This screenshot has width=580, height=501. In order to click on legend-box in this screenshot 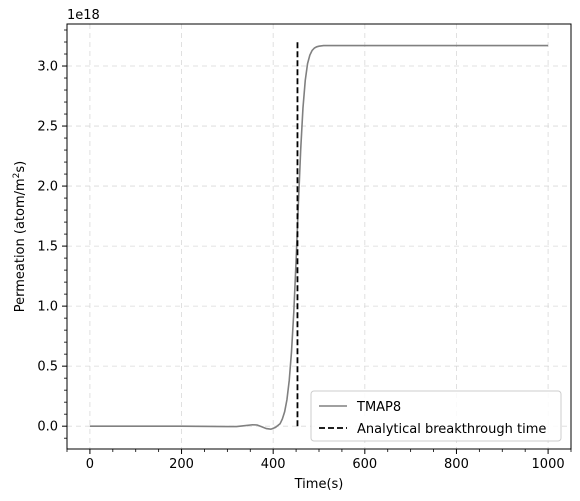, I will do `click(436, 416)`.